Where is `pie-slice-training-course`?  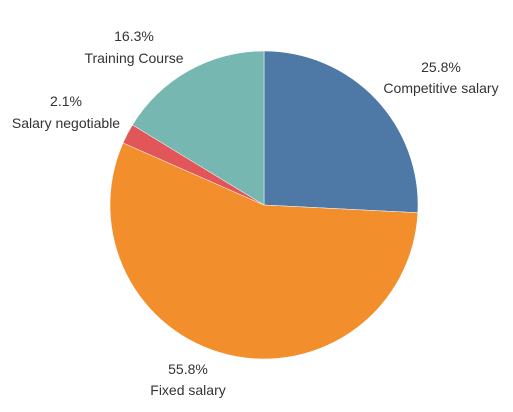 pie-slice-training-course is located at coordinates (198, 128).